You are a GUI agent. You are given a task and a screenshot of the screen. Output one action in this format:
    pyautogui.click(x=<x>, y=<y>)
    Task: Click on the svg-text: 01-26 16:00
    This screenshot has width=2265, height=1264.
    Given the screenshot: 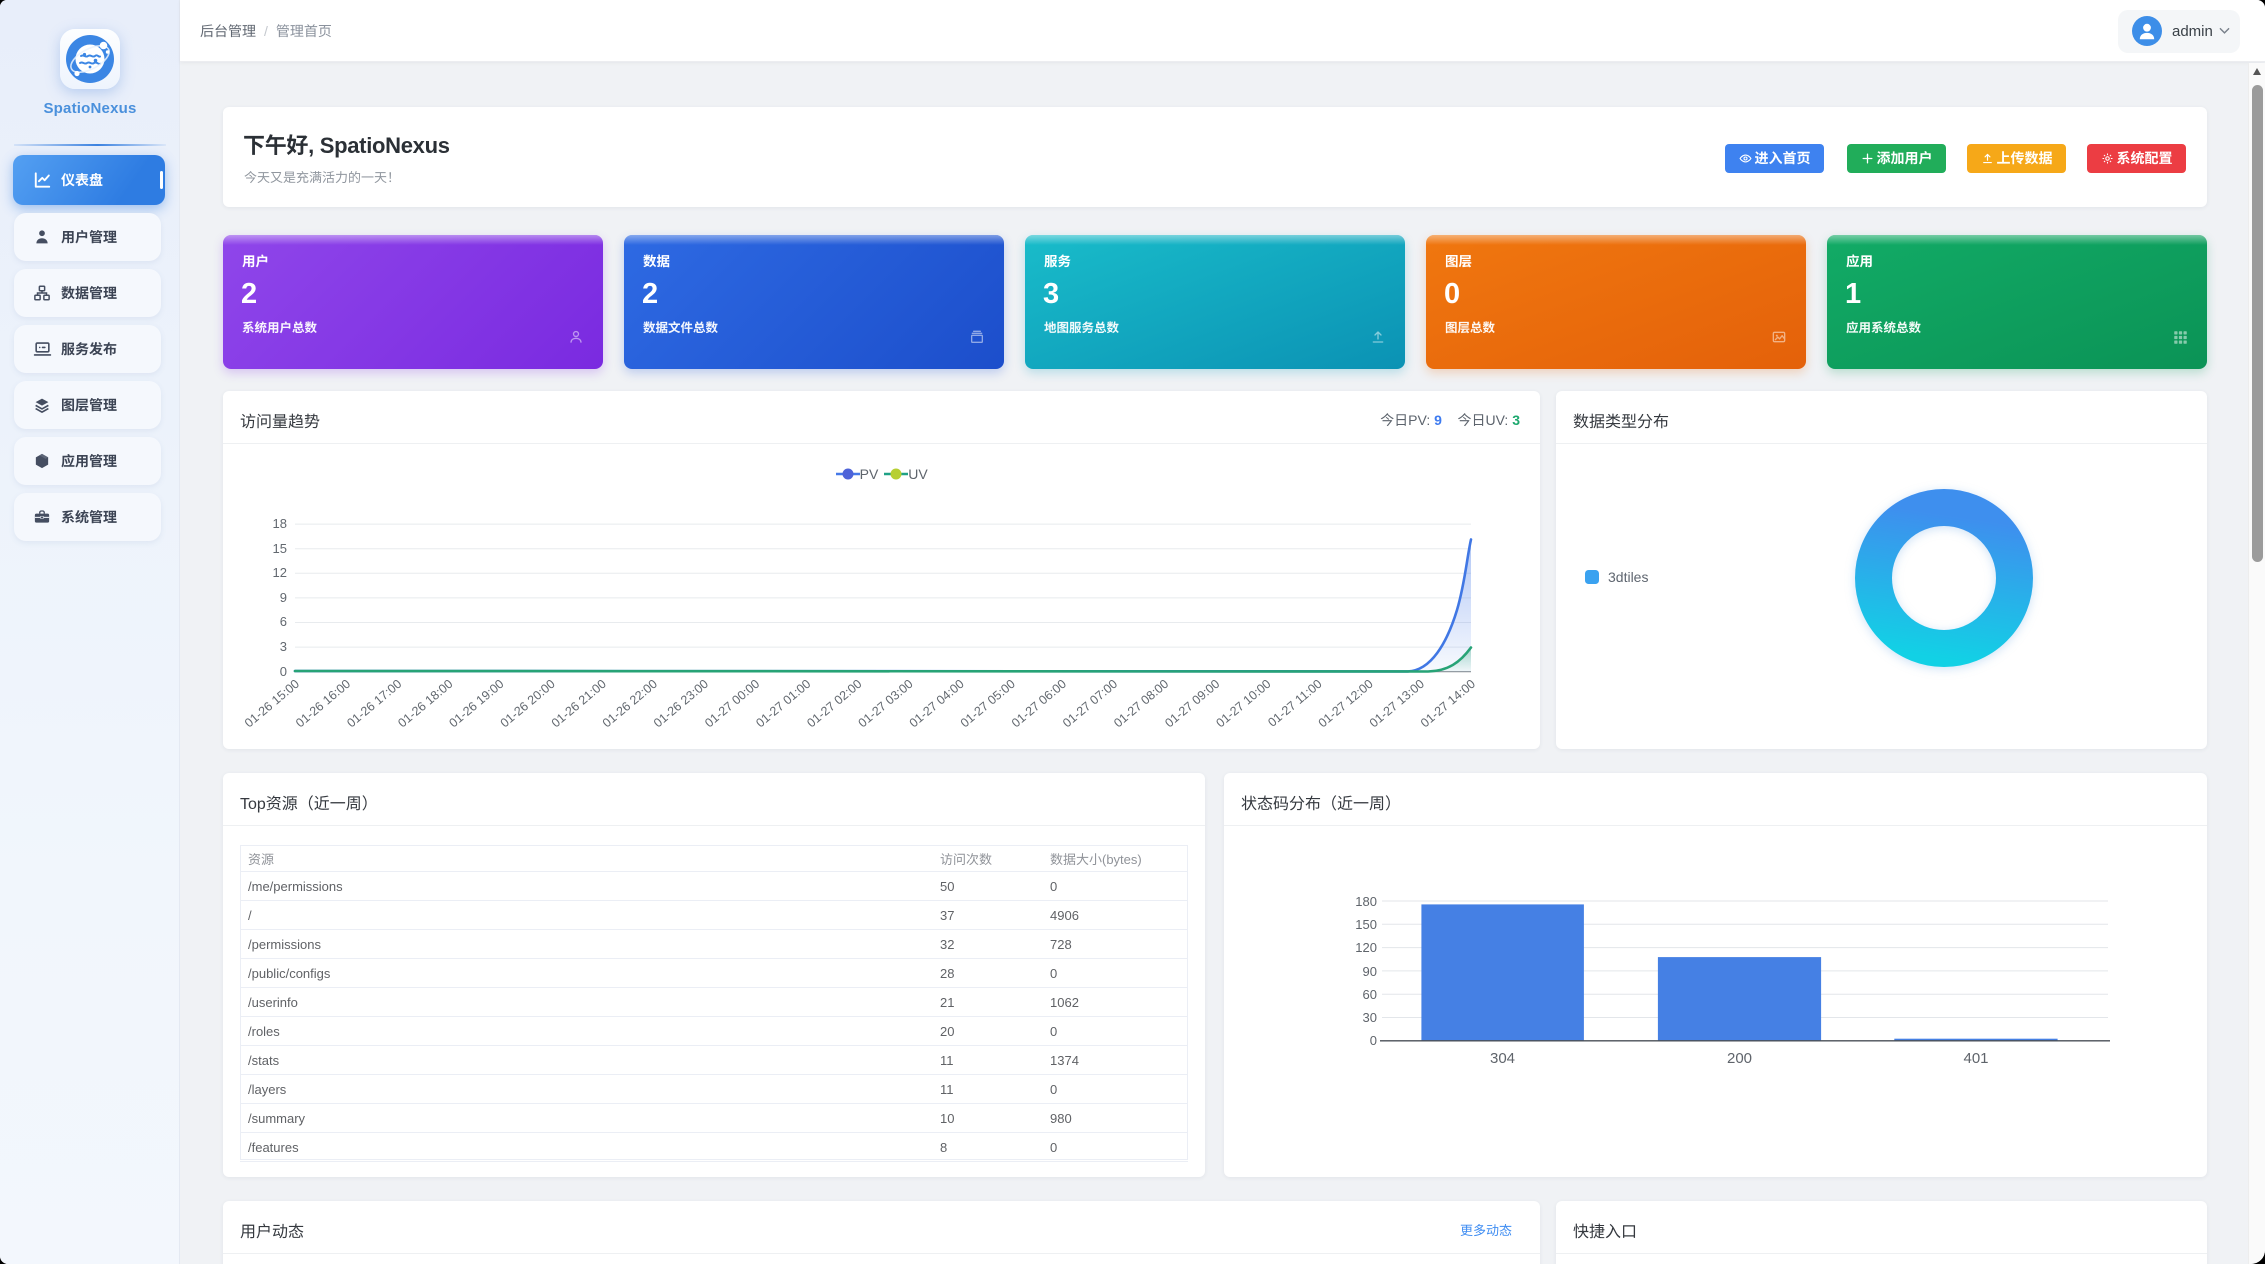 What is the action you would take?
    pyautogui.click(x=323, y=704)
    